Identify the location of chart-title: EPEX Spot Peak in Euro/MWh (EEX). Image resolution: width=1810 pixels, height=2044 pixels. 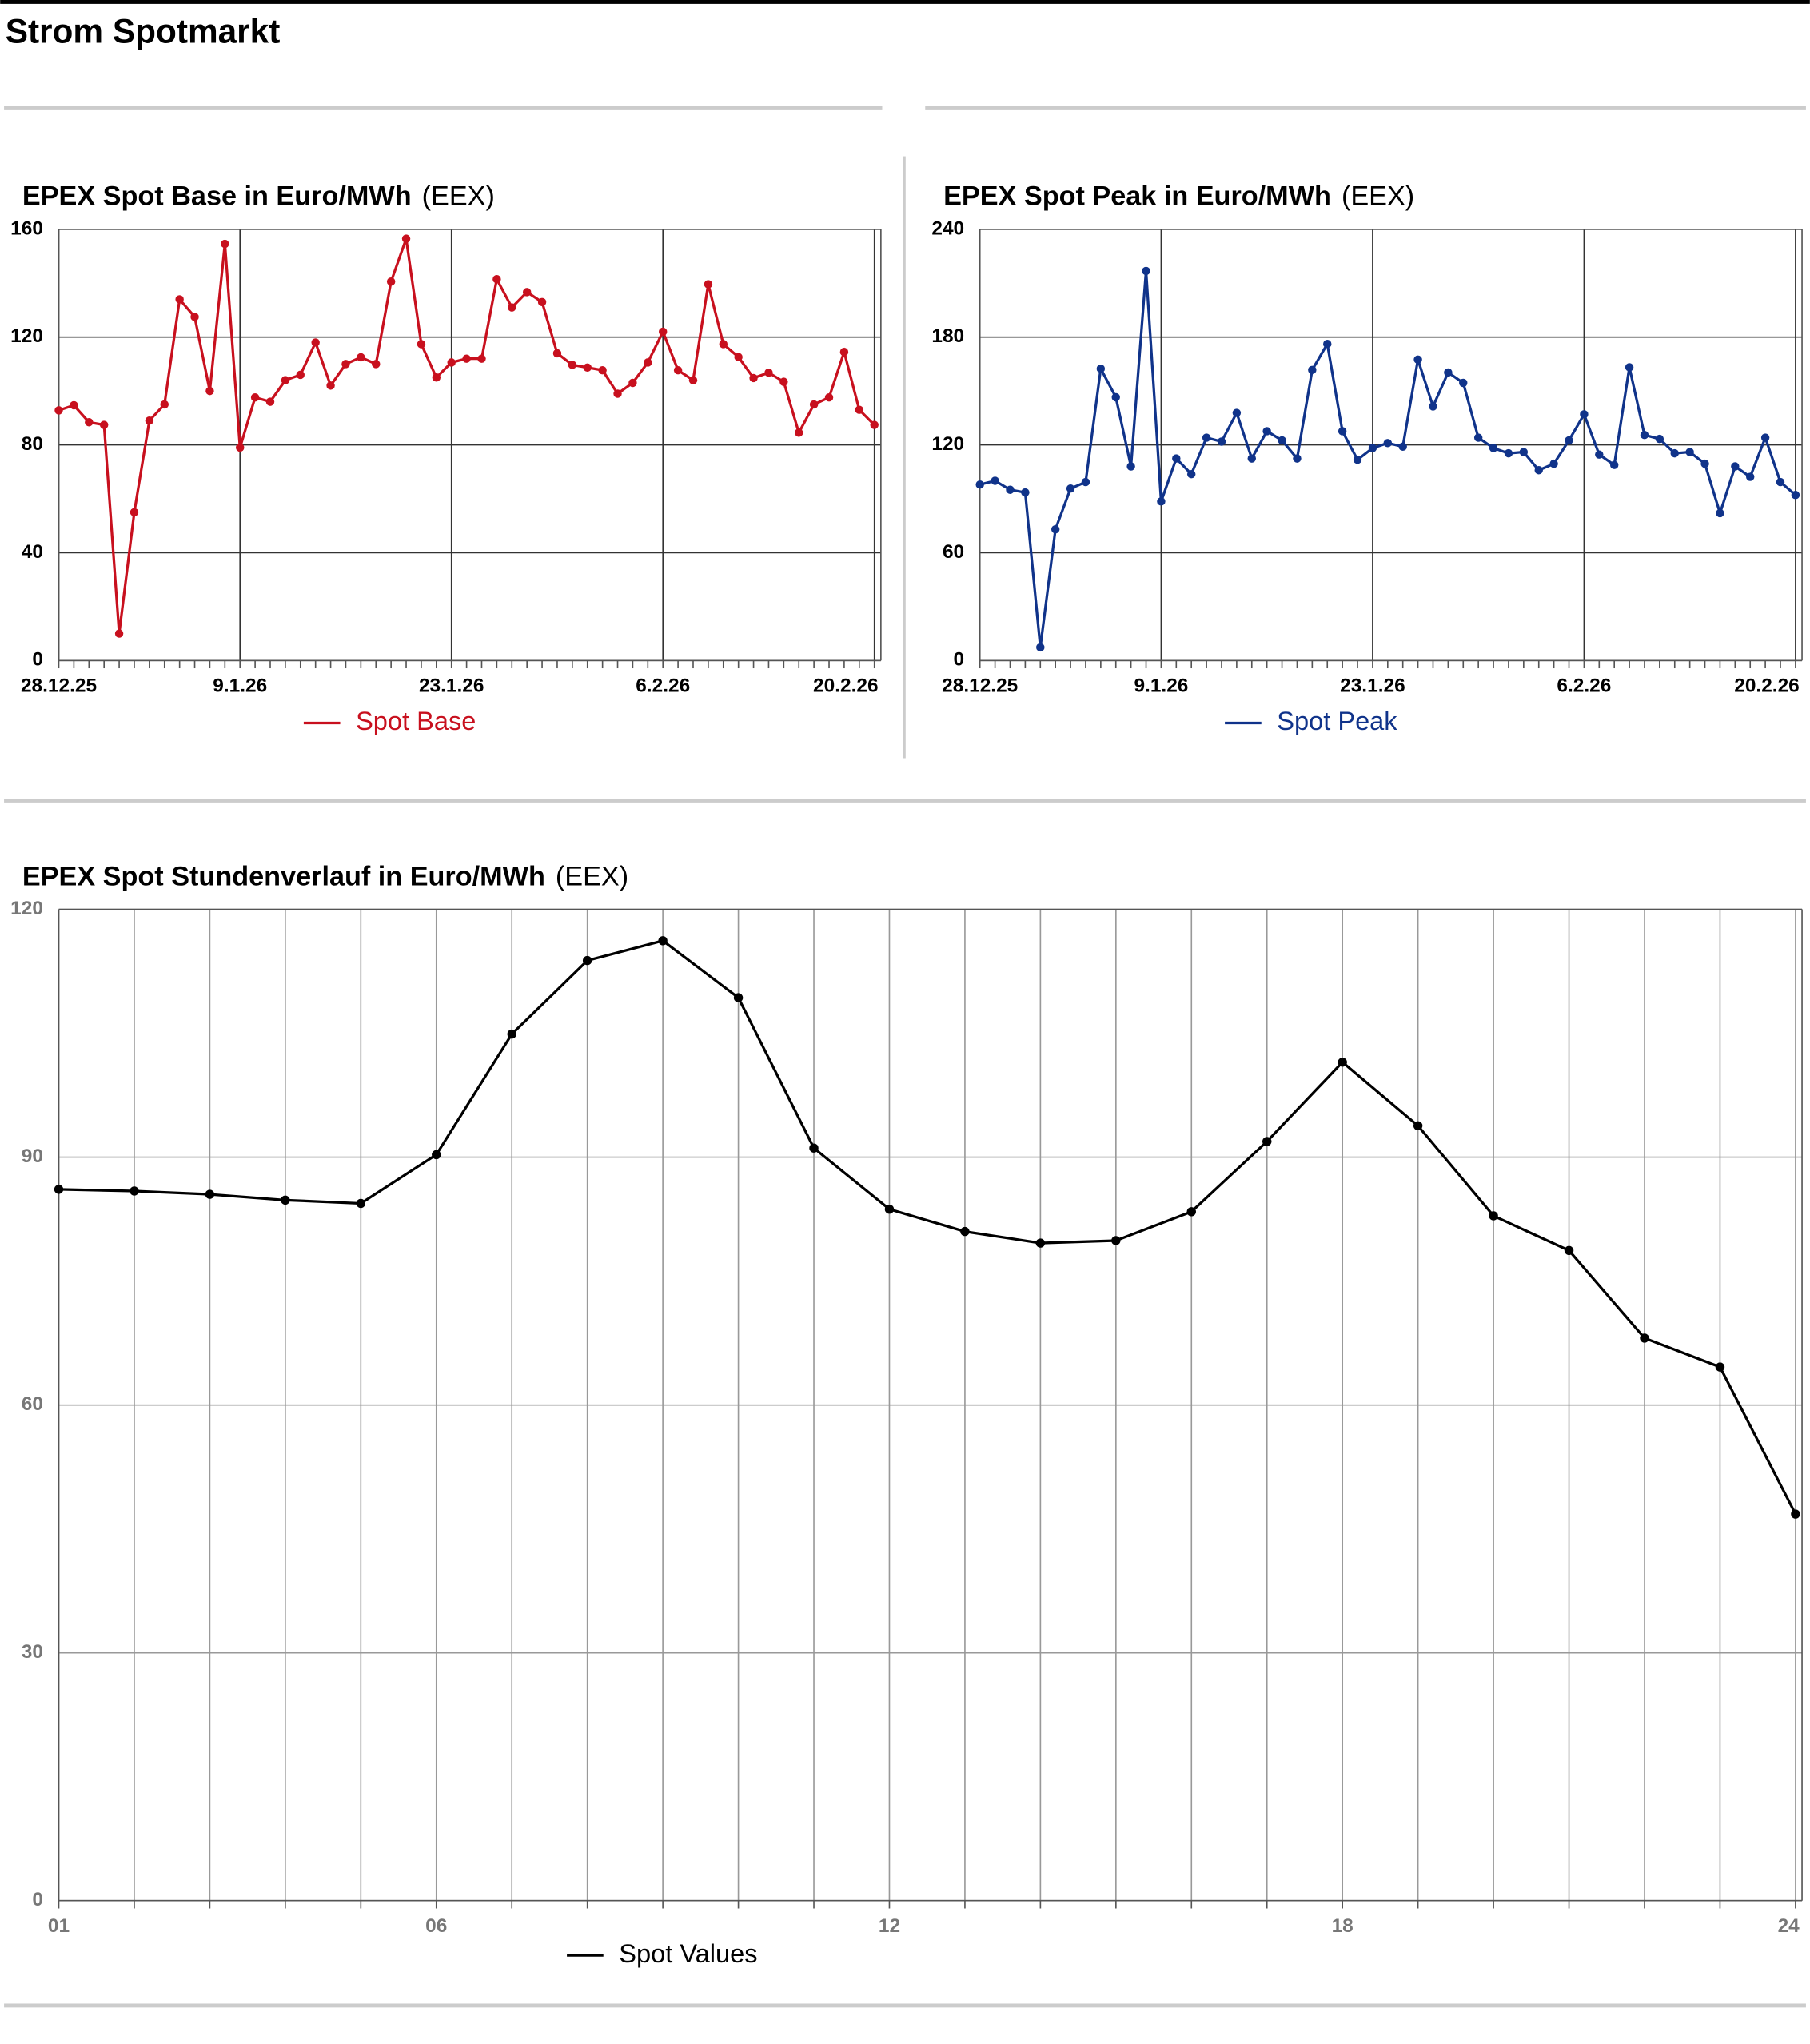
(1178, 196).